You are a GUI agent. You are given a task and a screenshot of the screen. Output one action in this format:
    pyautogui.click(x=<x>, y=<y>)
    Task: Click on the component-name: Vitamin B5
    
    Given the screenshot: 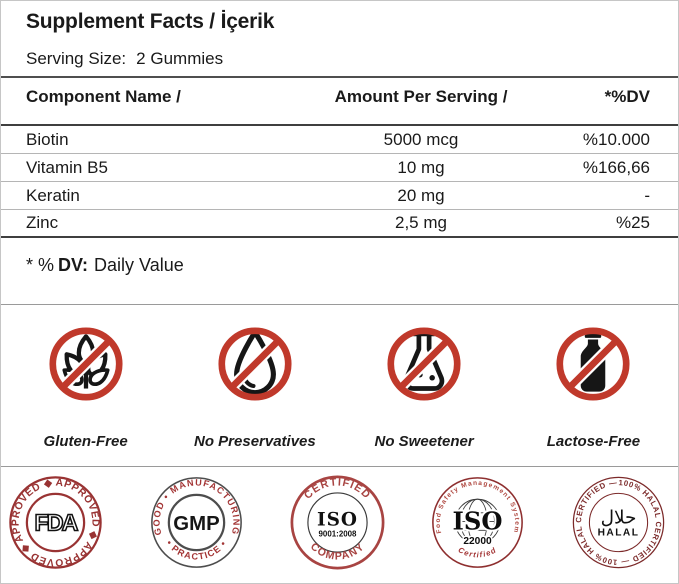 What is the action you would take?
    pyautogui.click(x=67, y=167)
    